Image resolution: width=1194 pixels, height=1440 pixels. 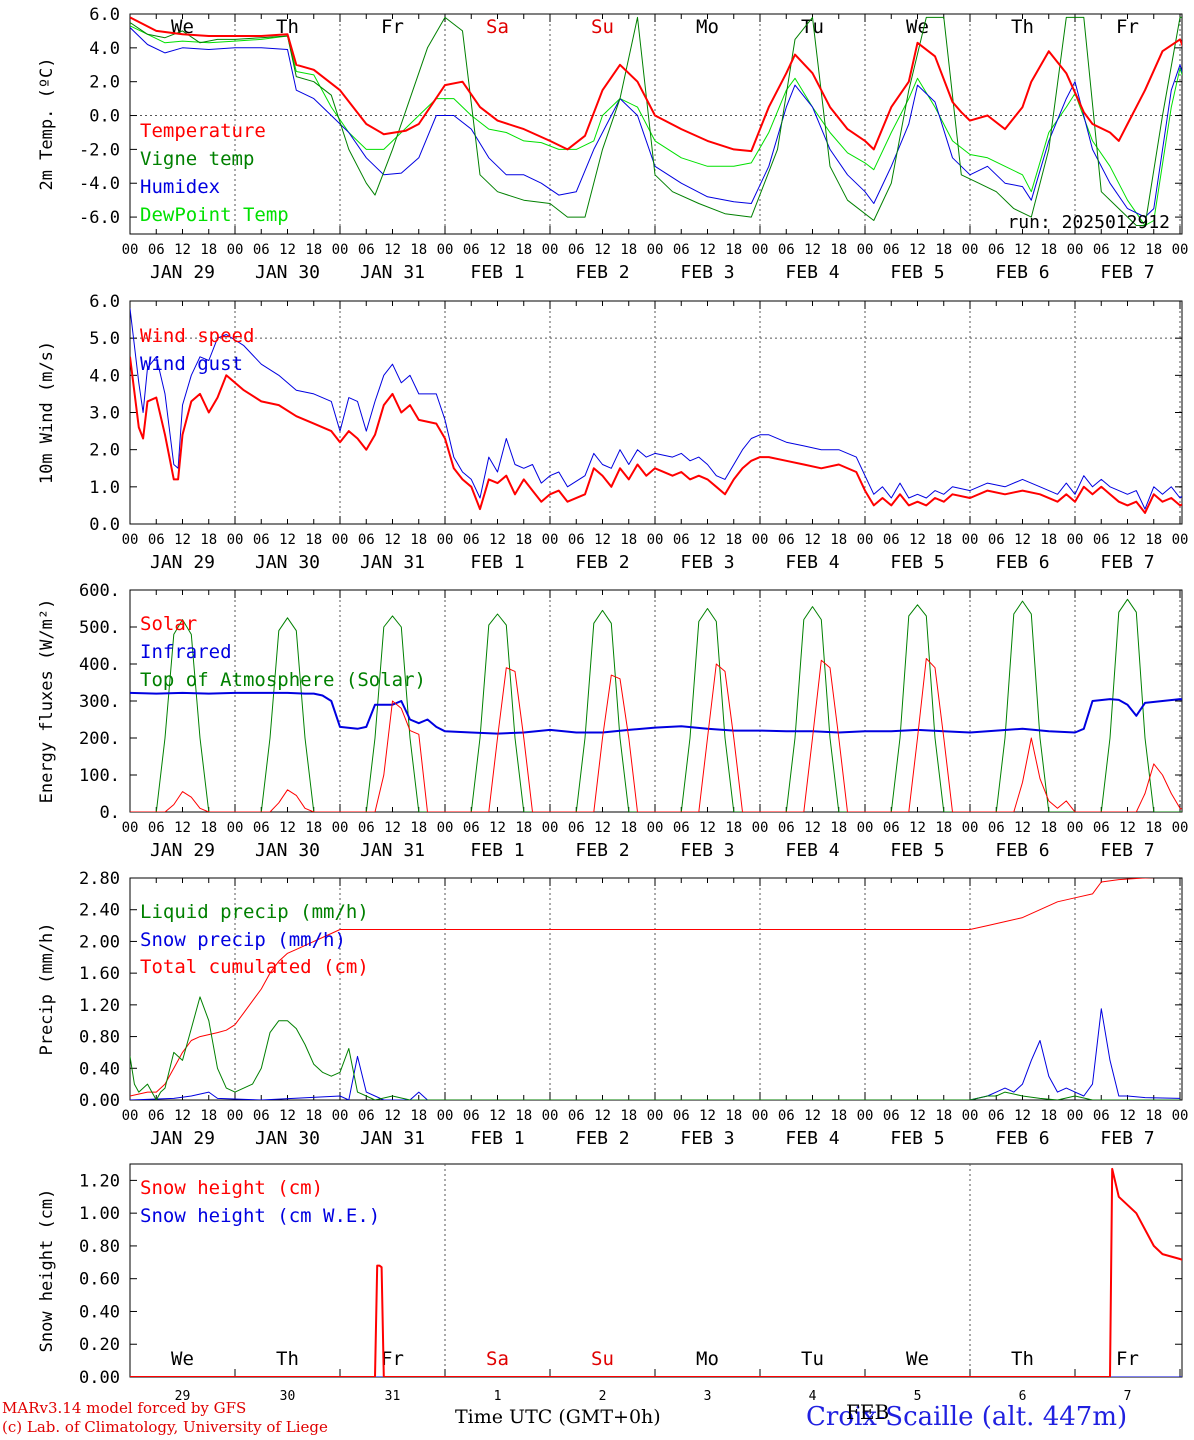 I want to click on y-tick-label: 2.0, so click(x=104, y=451).